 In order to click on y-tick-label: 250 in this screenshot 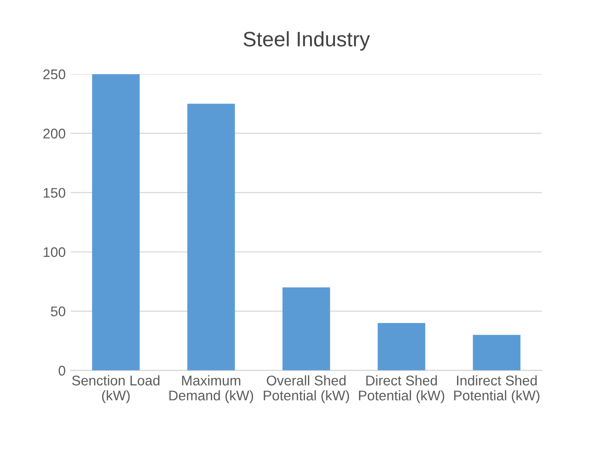, I will do `click(54, 74)`.